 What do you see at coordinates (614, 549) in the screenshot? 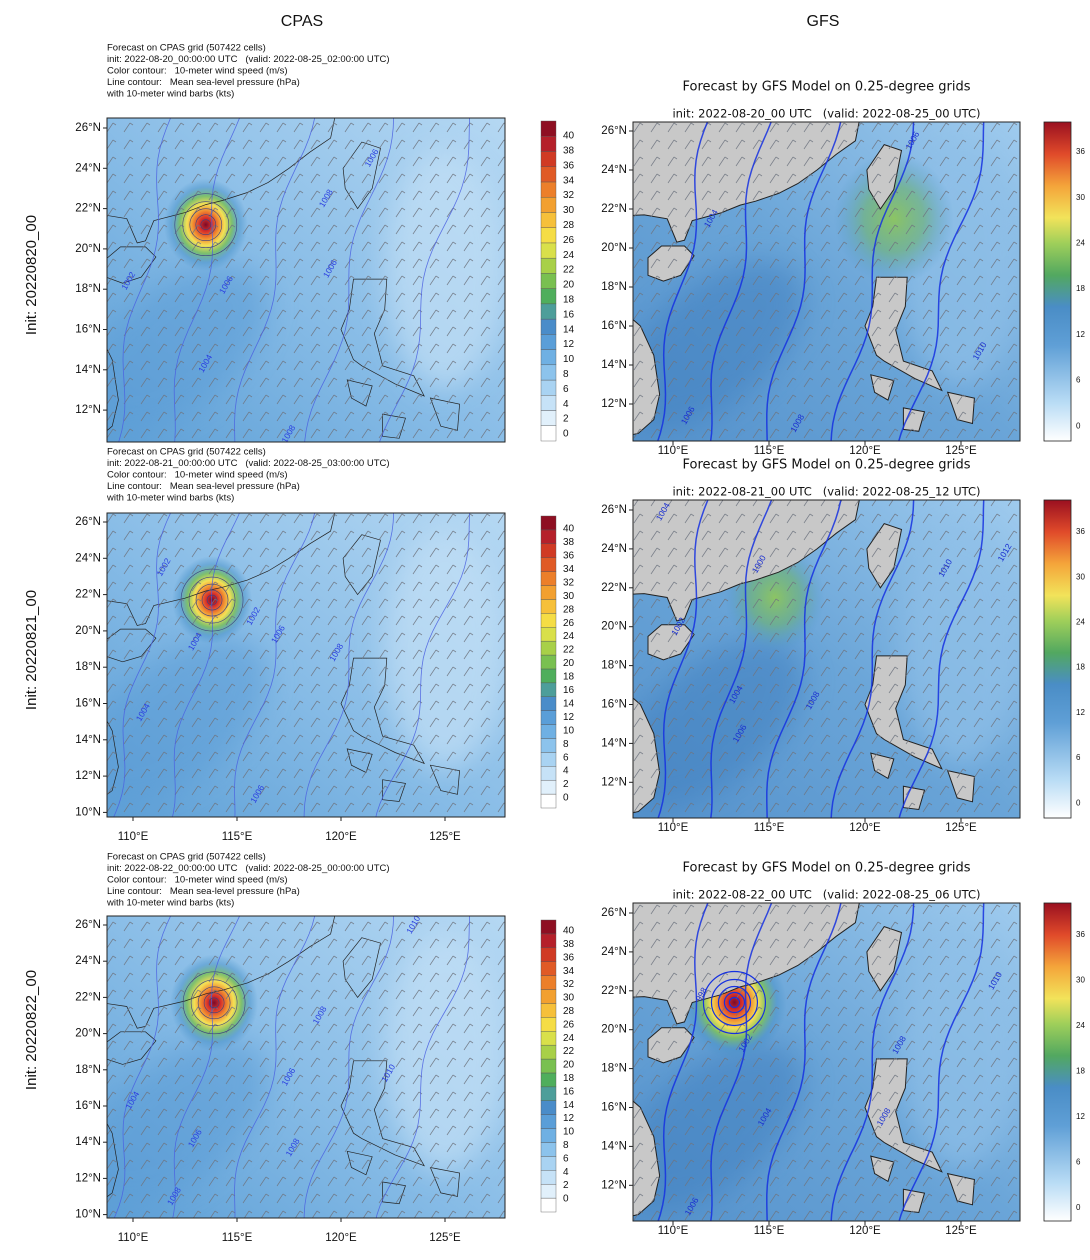
I see `y-tick-label: 24°N` at bounding box center [614, 549].